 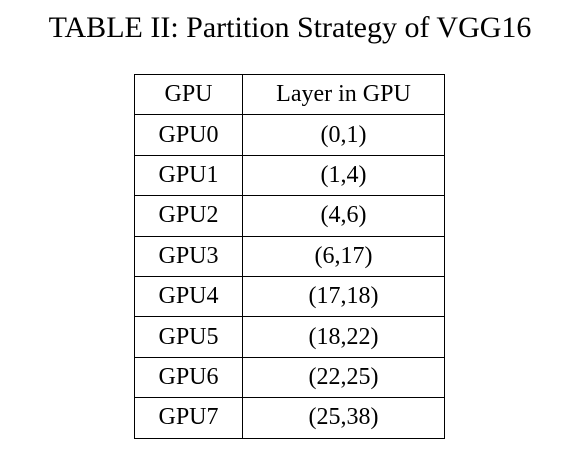 What do you see at coordinates (188, 94) in the screenshot?
I see `header-gpu: GPU` at bounding box center [188, 94].